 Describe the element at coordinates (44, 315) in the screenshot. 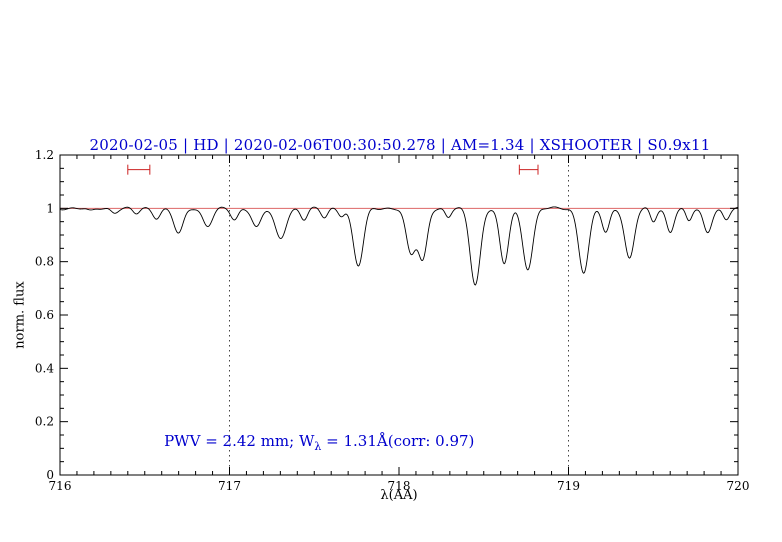

I see `y-tick-label: 0.6` at that location.